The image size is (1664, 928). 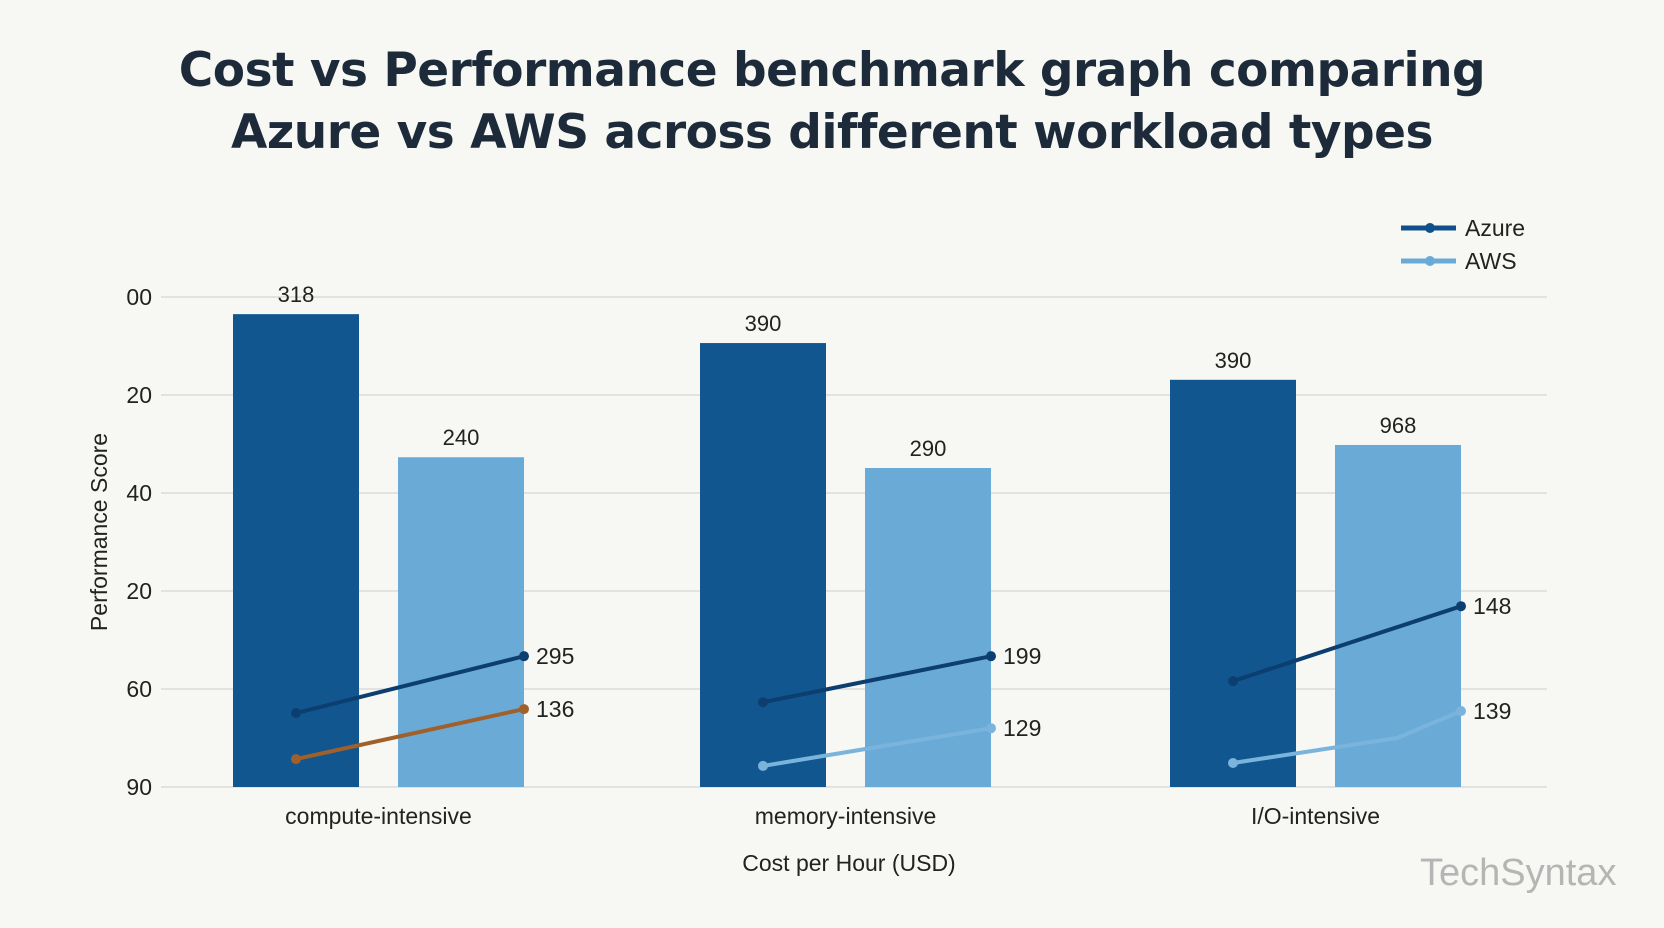 What do you see at coordinates (1492, 711) in the screenshot?
I see `line-end-label: 139` at bounding box center [1492, 711].